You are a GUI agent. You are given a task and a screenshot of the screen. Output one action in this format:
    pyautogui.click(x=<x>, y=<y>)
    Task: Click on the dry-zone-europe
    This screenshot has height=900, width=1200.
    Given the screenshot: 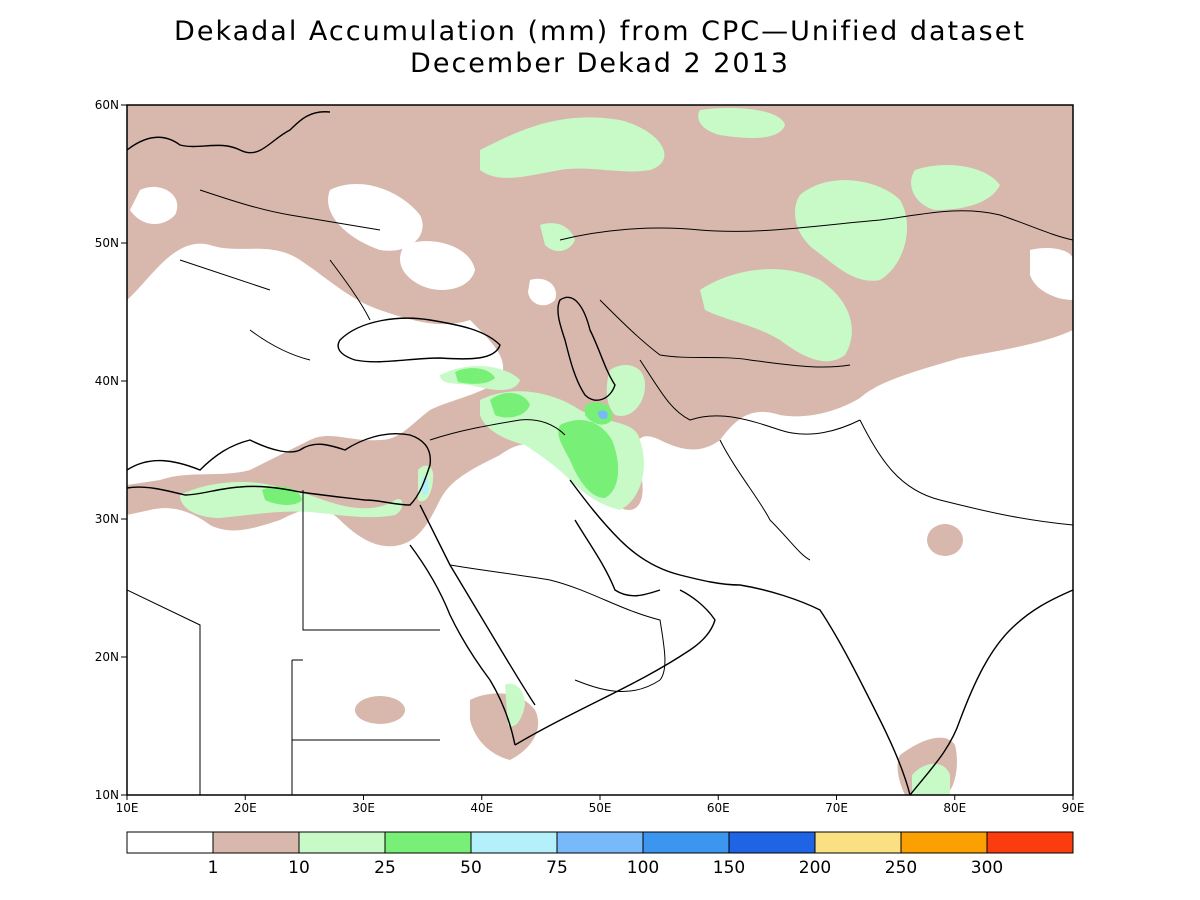 What is the action you would take?
    pyautogui.click(x=315, y=364)
    